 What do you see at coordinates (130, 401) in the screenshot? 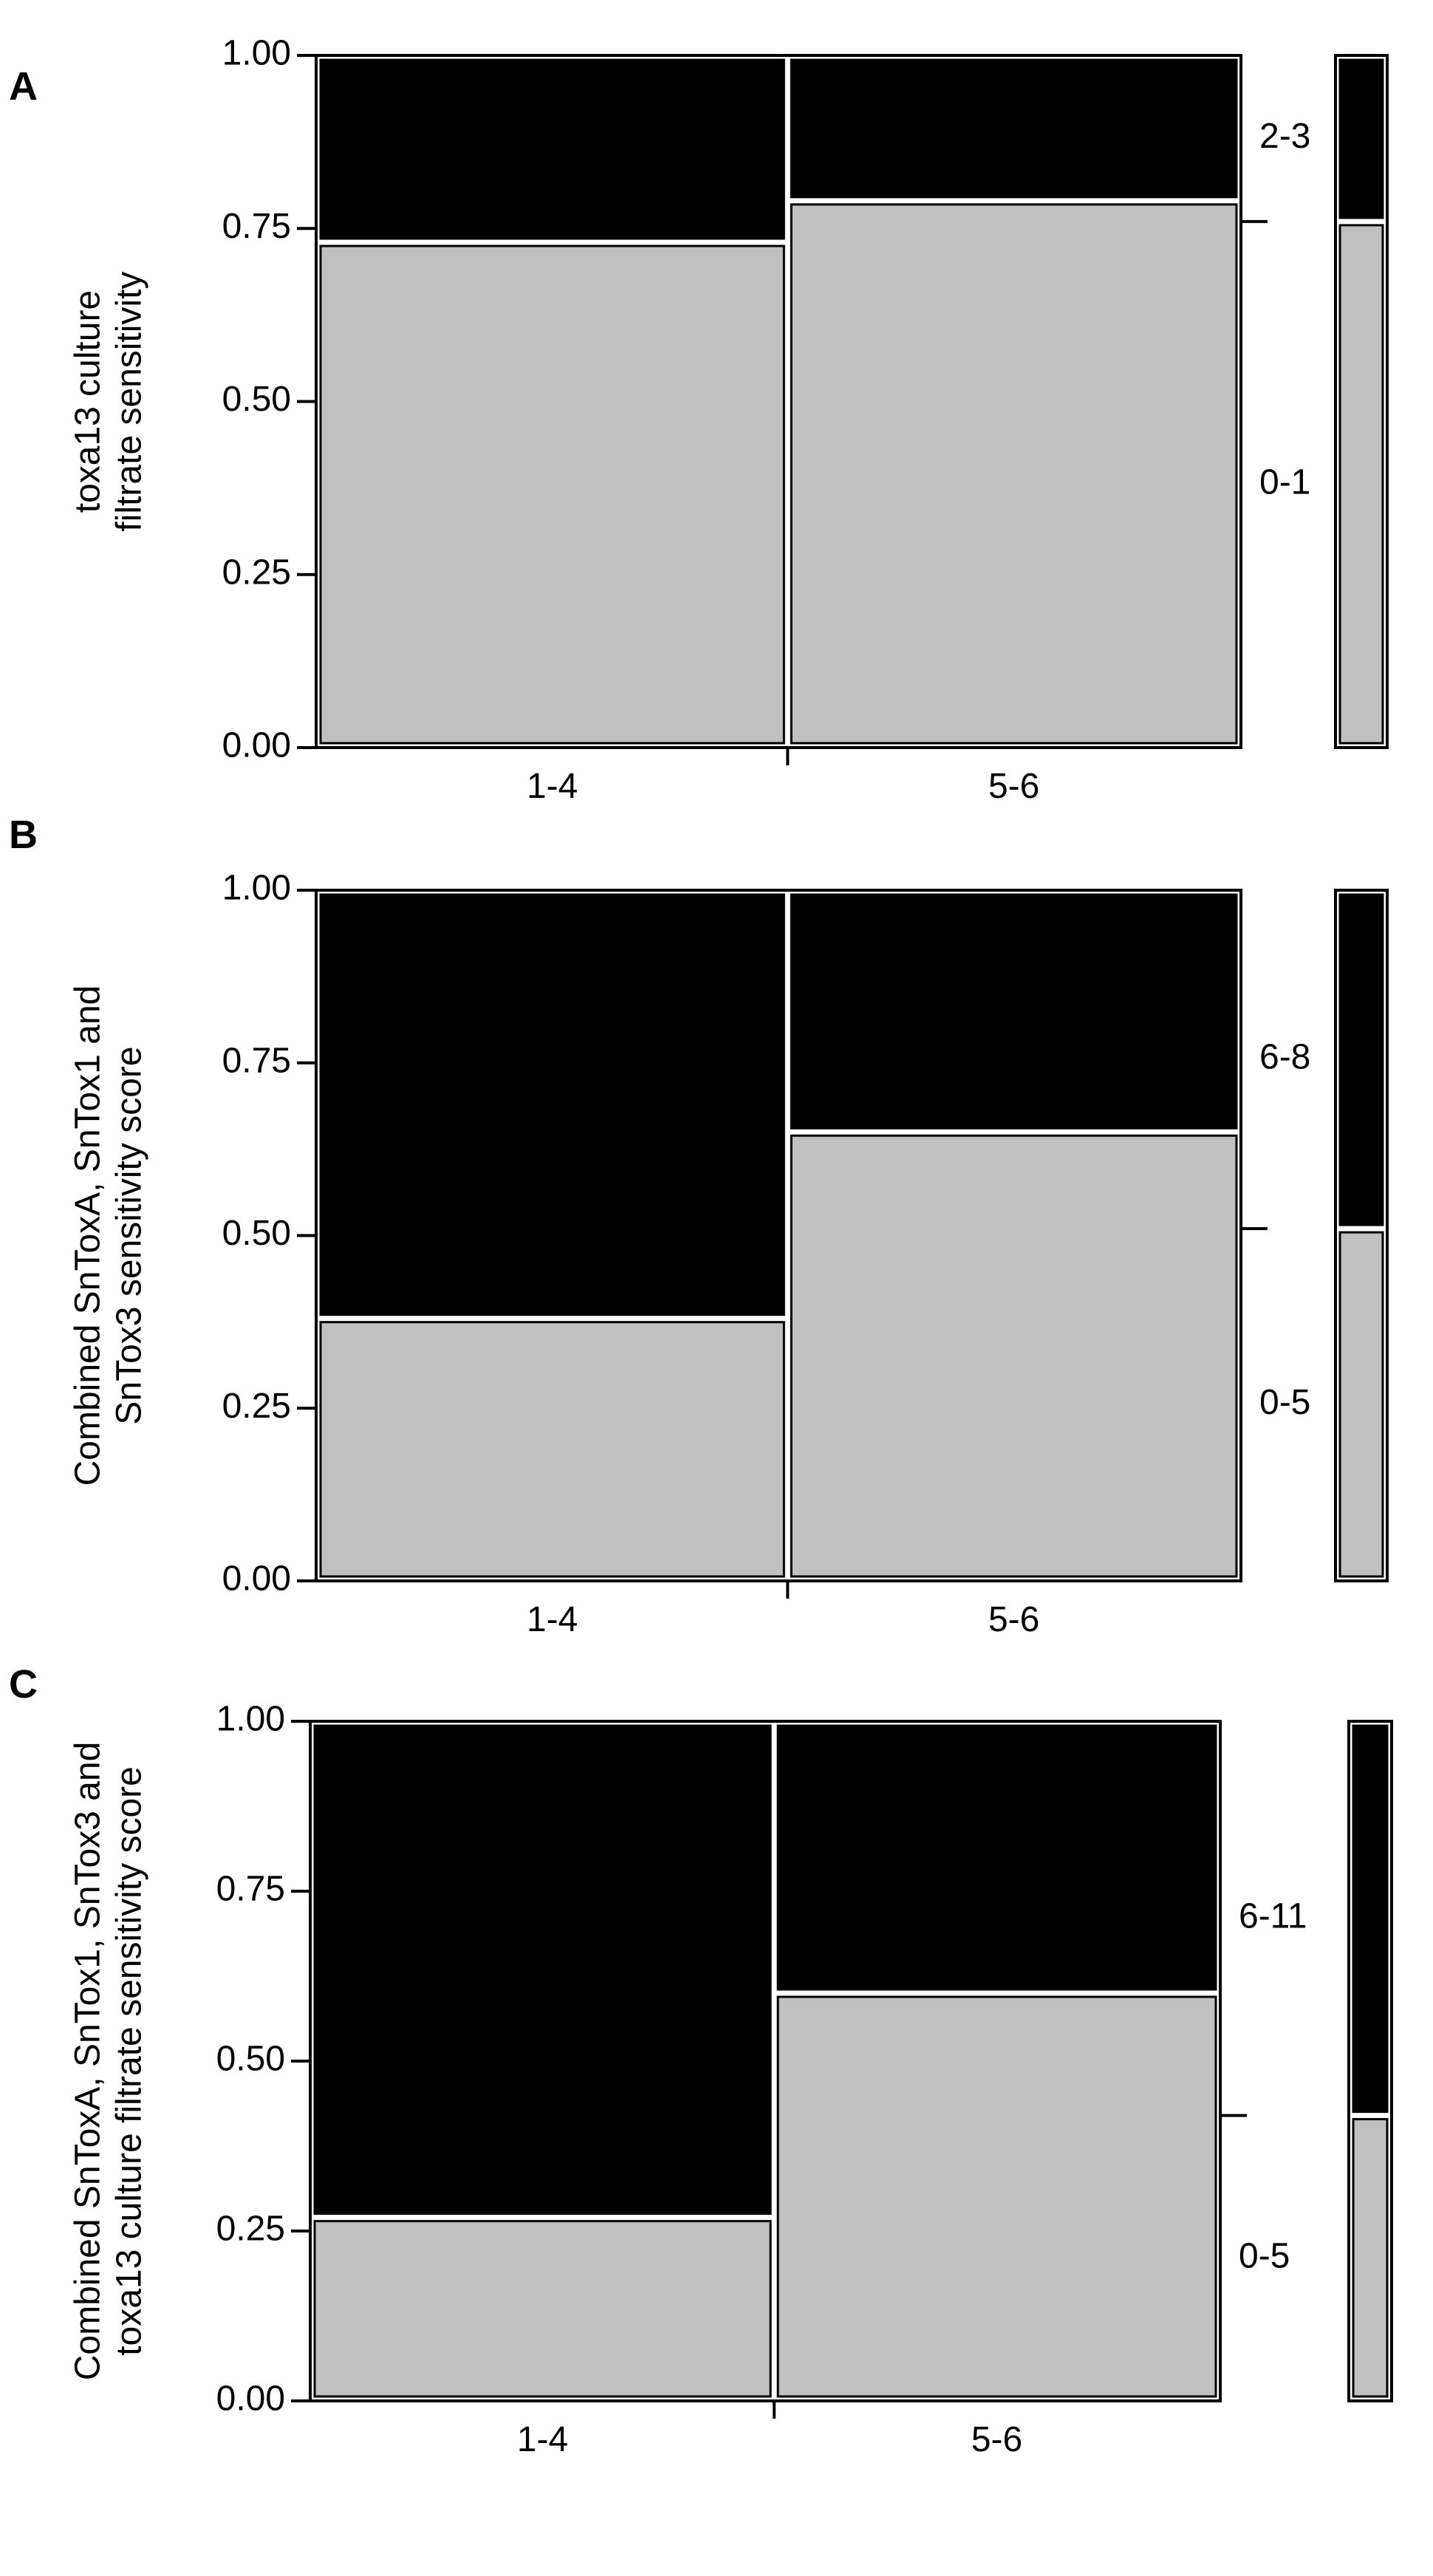
I see `y-axis-label: filtrate sensitivity` at bounding box center [130, 401].